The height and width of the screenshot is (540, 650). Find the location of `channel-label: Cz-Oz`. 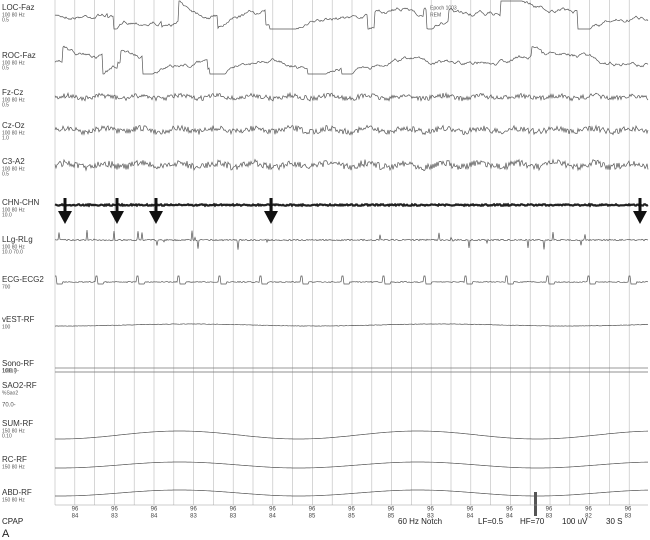

channel-label: Cz-Oz is located at coordinates (13, 125).